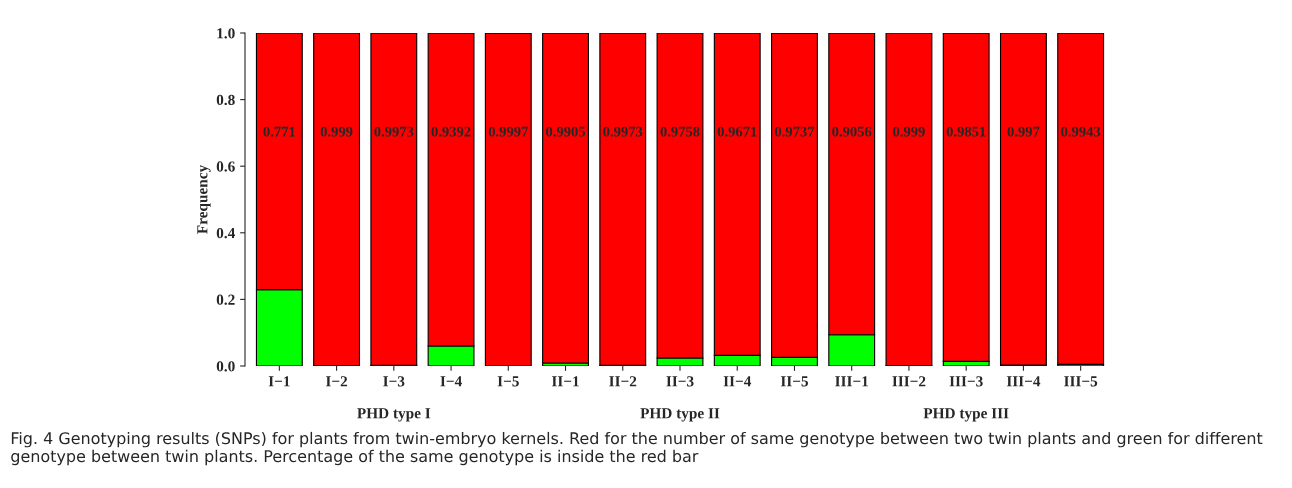 The image size is (1292, 488). What do you see at coordinates (336, 381) in the screenshot?
I see `x-tick-label: I−2` at bounding box center [336, 381].